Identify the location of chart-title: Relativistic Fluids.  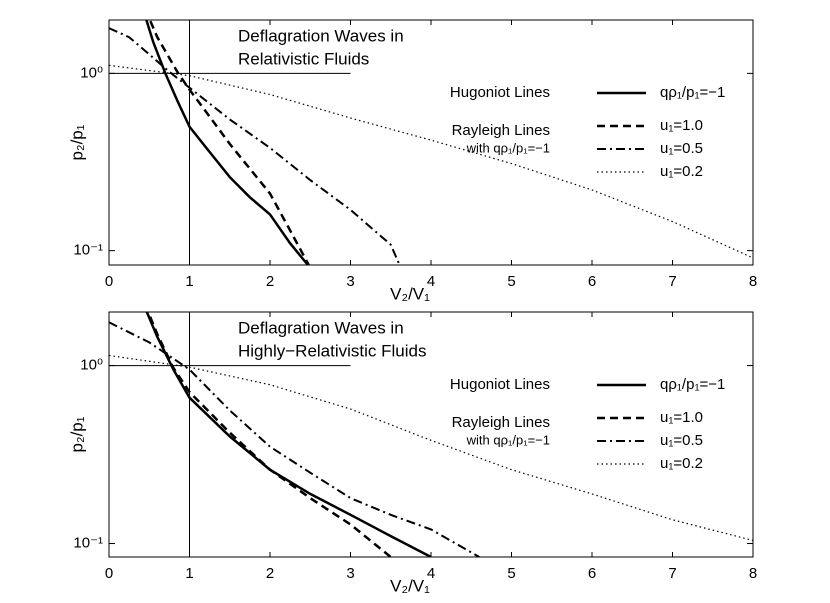
(303, 58).